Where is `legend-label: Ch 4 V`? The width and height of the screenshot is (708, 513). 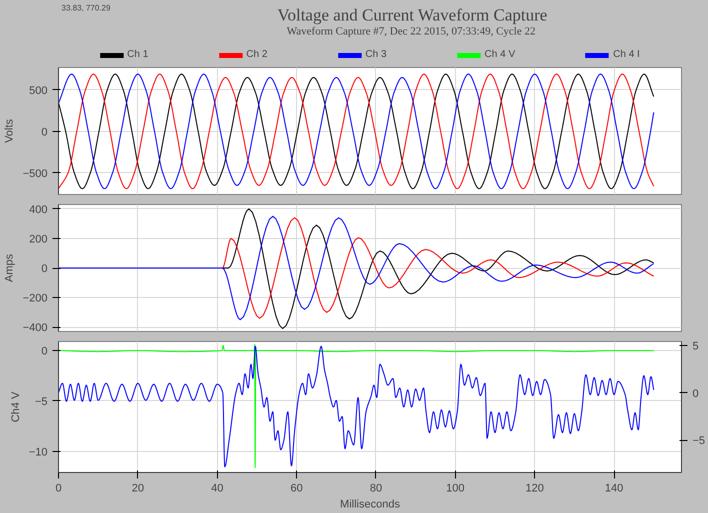
legend-label: Ch 4 V is located at coordinates (500, 54).